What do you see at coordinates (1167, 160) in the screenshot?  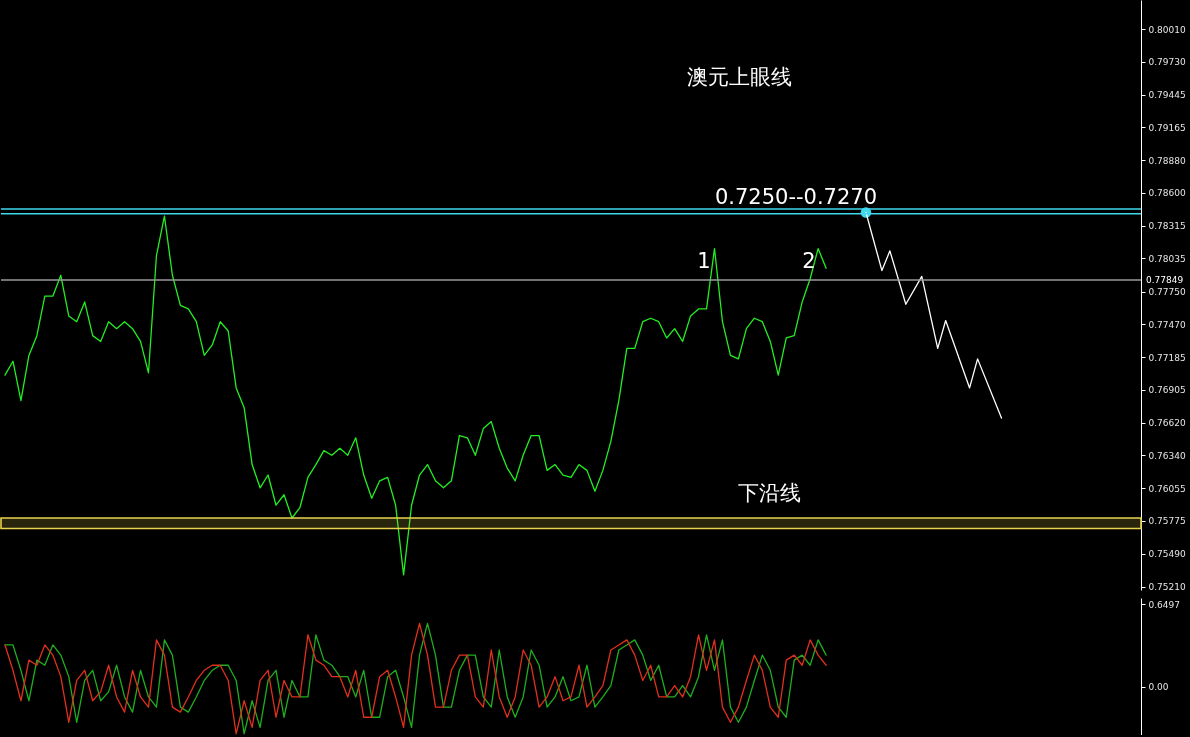 I see `y-tick-label: 0.78880` at bounding box center [1167, 160].